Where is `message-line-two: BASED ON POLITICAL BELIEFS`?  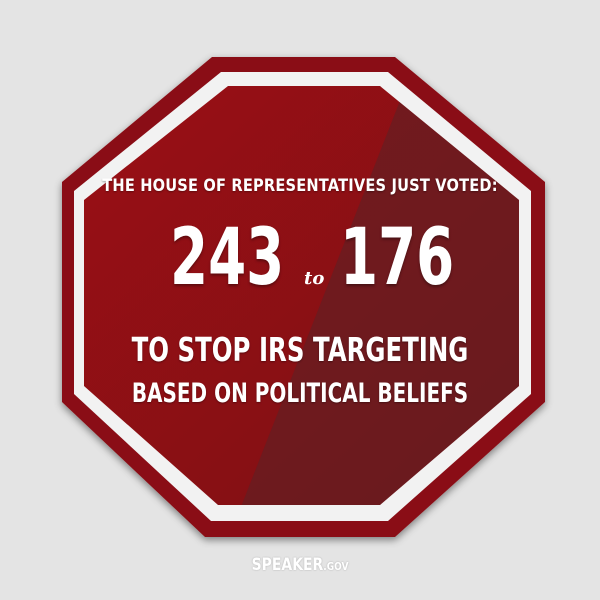 message-line-two: BASED ON POLITICAL BELIEFS is located at coordinates (300, 393).